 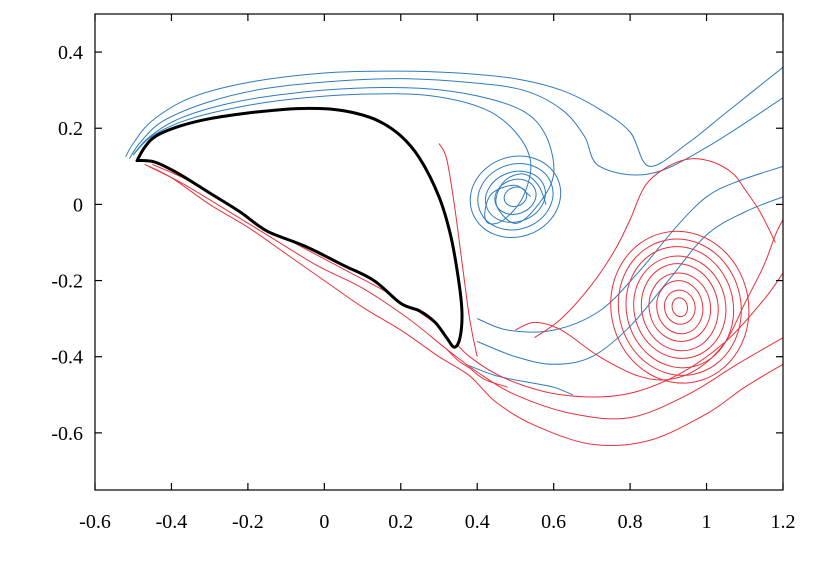 I want to click on y-tick-label: 0.4, so click(x=70, y=53).